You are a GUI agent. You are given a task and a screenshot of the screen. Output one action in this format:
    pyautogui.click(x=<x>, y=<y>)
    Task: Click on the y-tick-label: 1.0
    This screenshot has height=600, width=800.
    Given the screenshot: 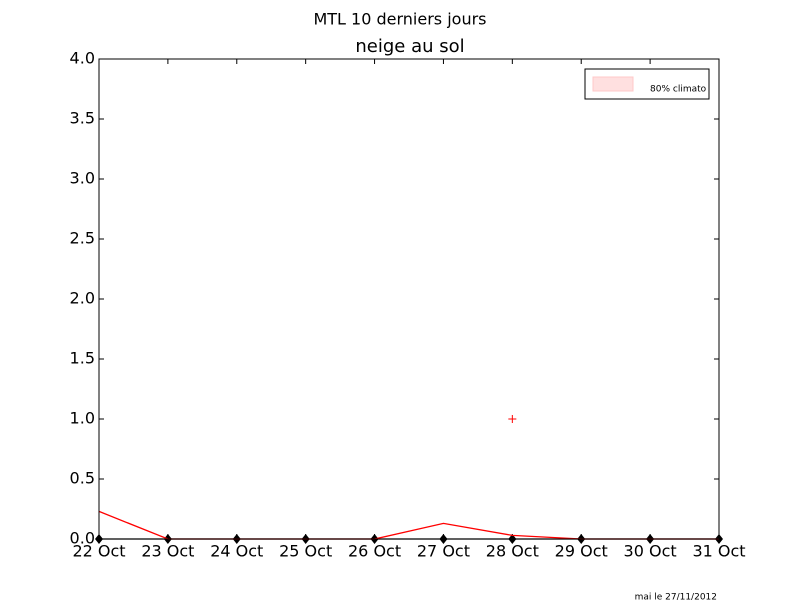 What is the action you would take?
    pyautogui.click(x=82, y=418)
    